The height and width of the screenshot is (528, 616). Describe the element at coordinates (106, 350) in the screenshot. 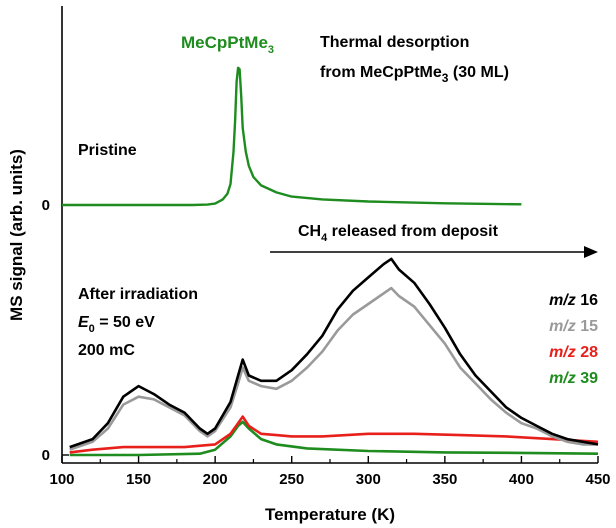

I see `charge-label: 200 mC` at that location.